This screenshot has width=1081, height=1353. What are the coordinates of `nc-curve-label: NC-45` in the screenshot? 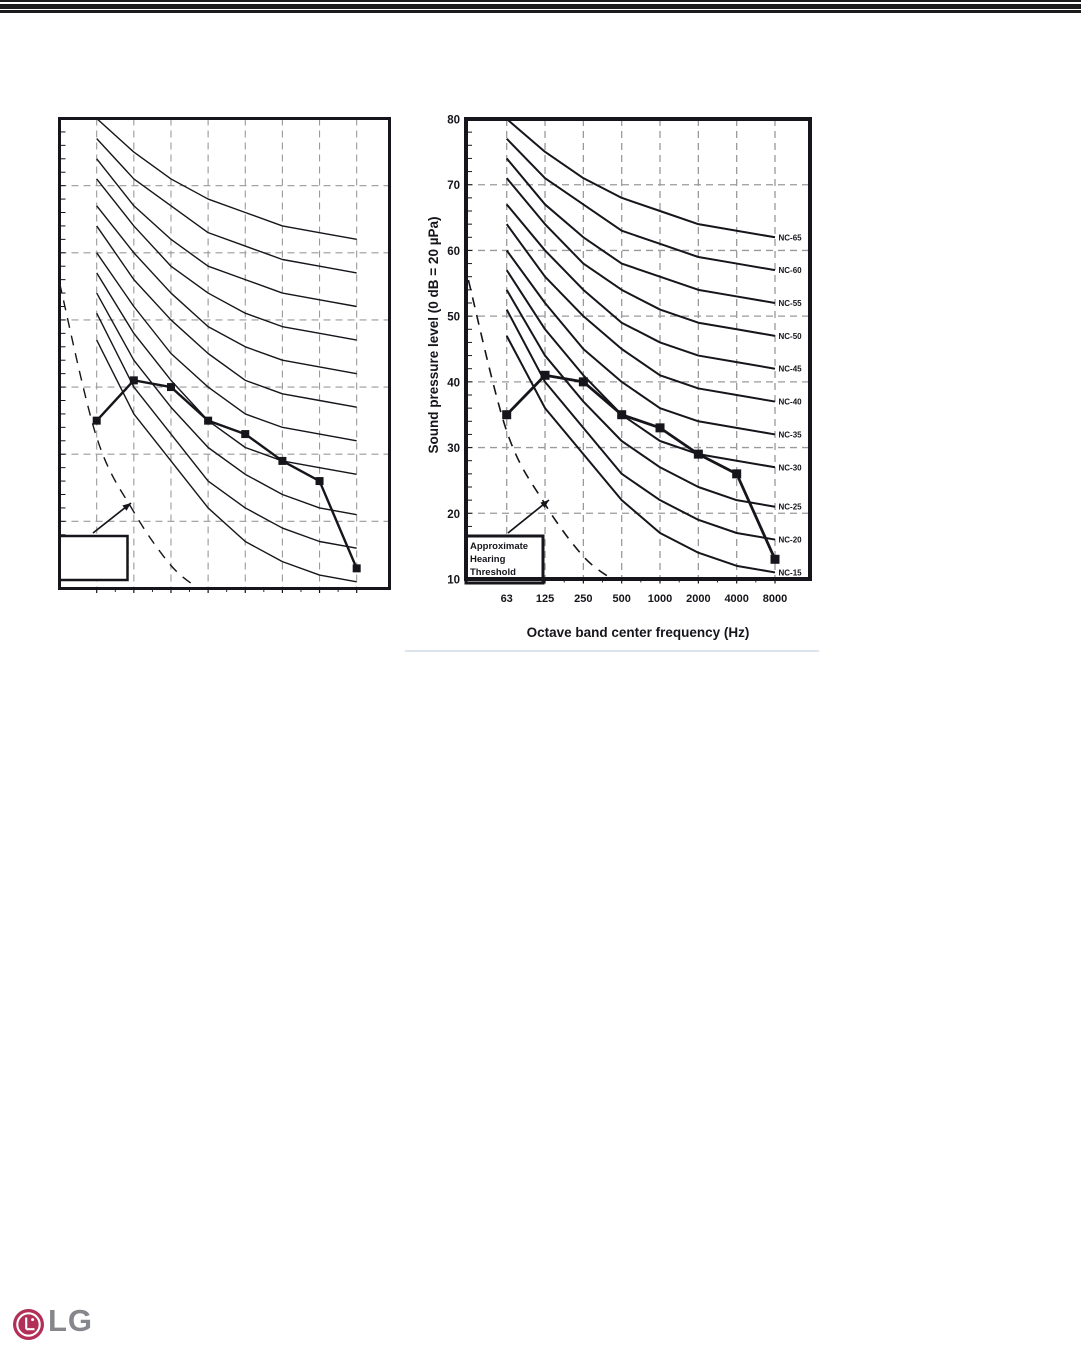 It's located at (791, 369).